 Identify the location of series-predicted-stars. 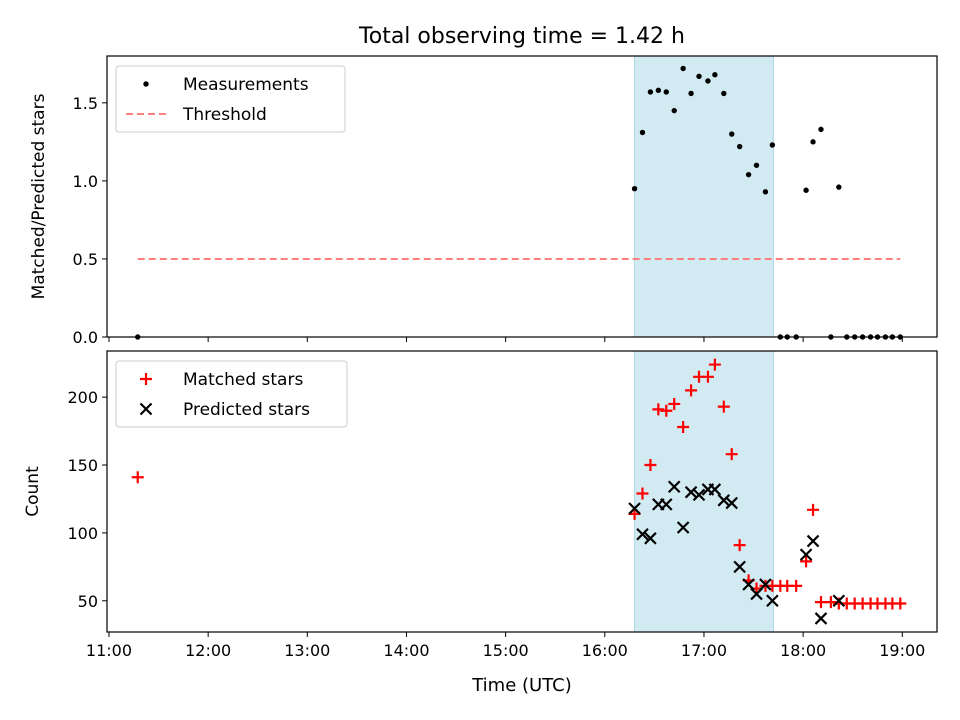
(737, 552).